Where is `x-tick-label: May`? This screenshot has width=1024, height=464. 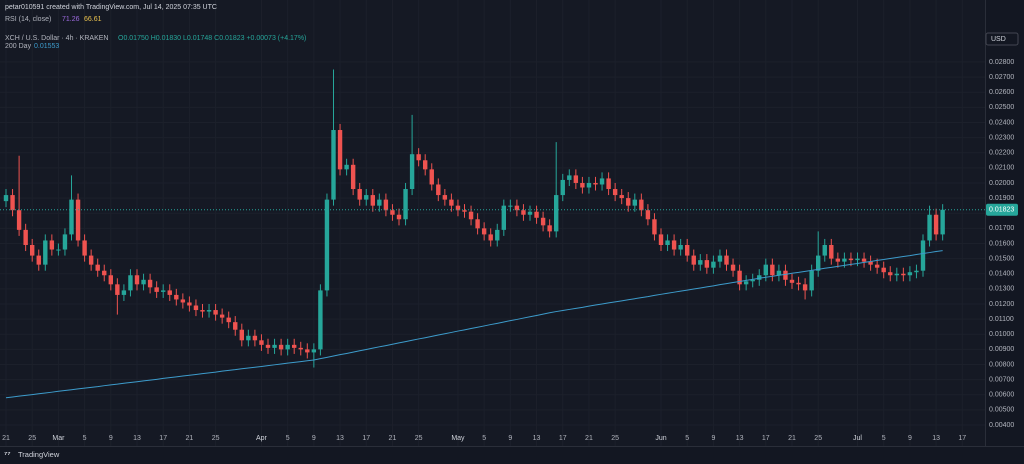
x-tick-label: May is located at coordinates (458, 438).